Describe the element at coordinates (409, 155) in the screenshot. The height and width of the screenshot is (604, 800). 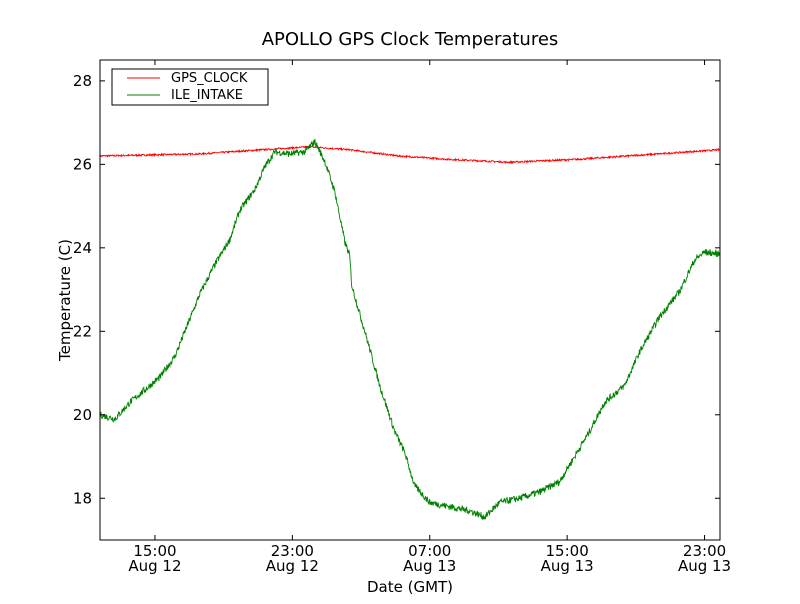
I see `series-line-gps-clock` at that location.